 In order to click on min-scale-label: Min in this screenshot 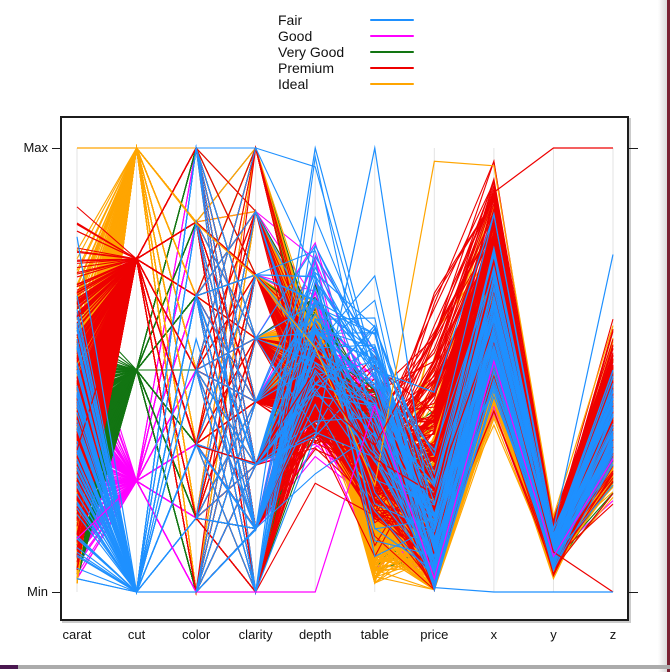, I will do `click(37, 591)`.